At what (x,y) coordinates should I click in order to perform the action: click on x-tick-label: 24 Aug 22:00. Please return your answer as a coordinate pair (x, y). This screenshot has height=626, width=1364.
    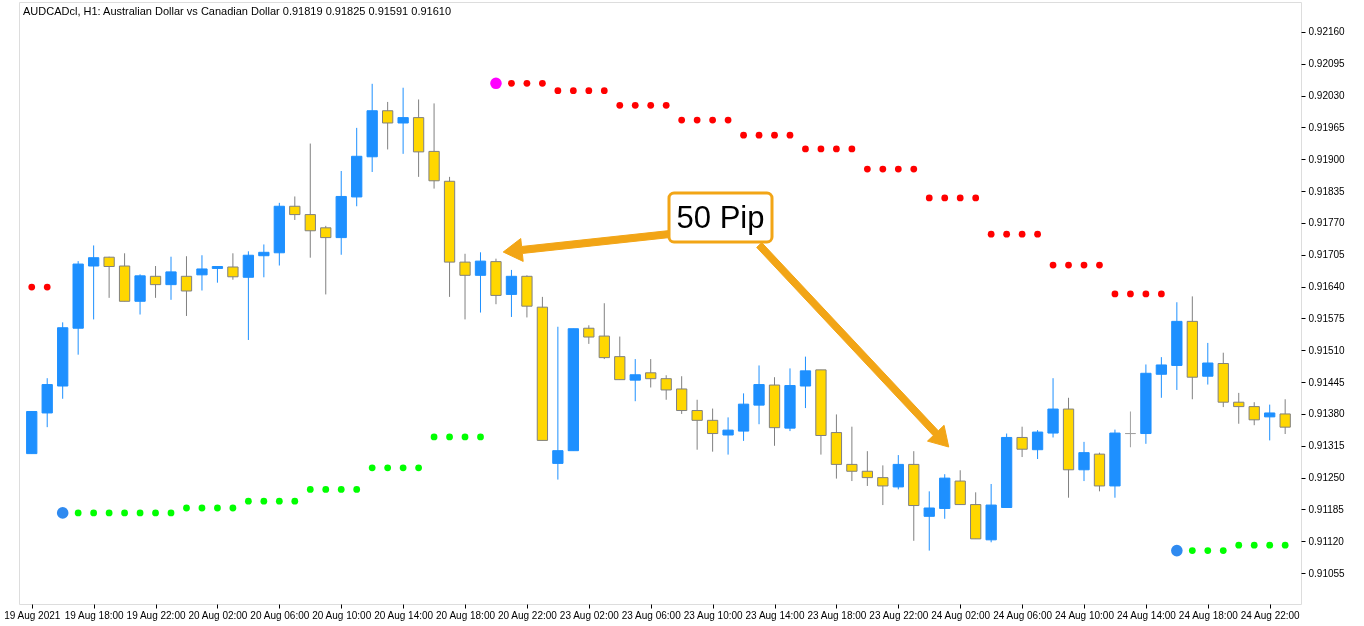
    Looking at the image, I should click on (1270, 615).